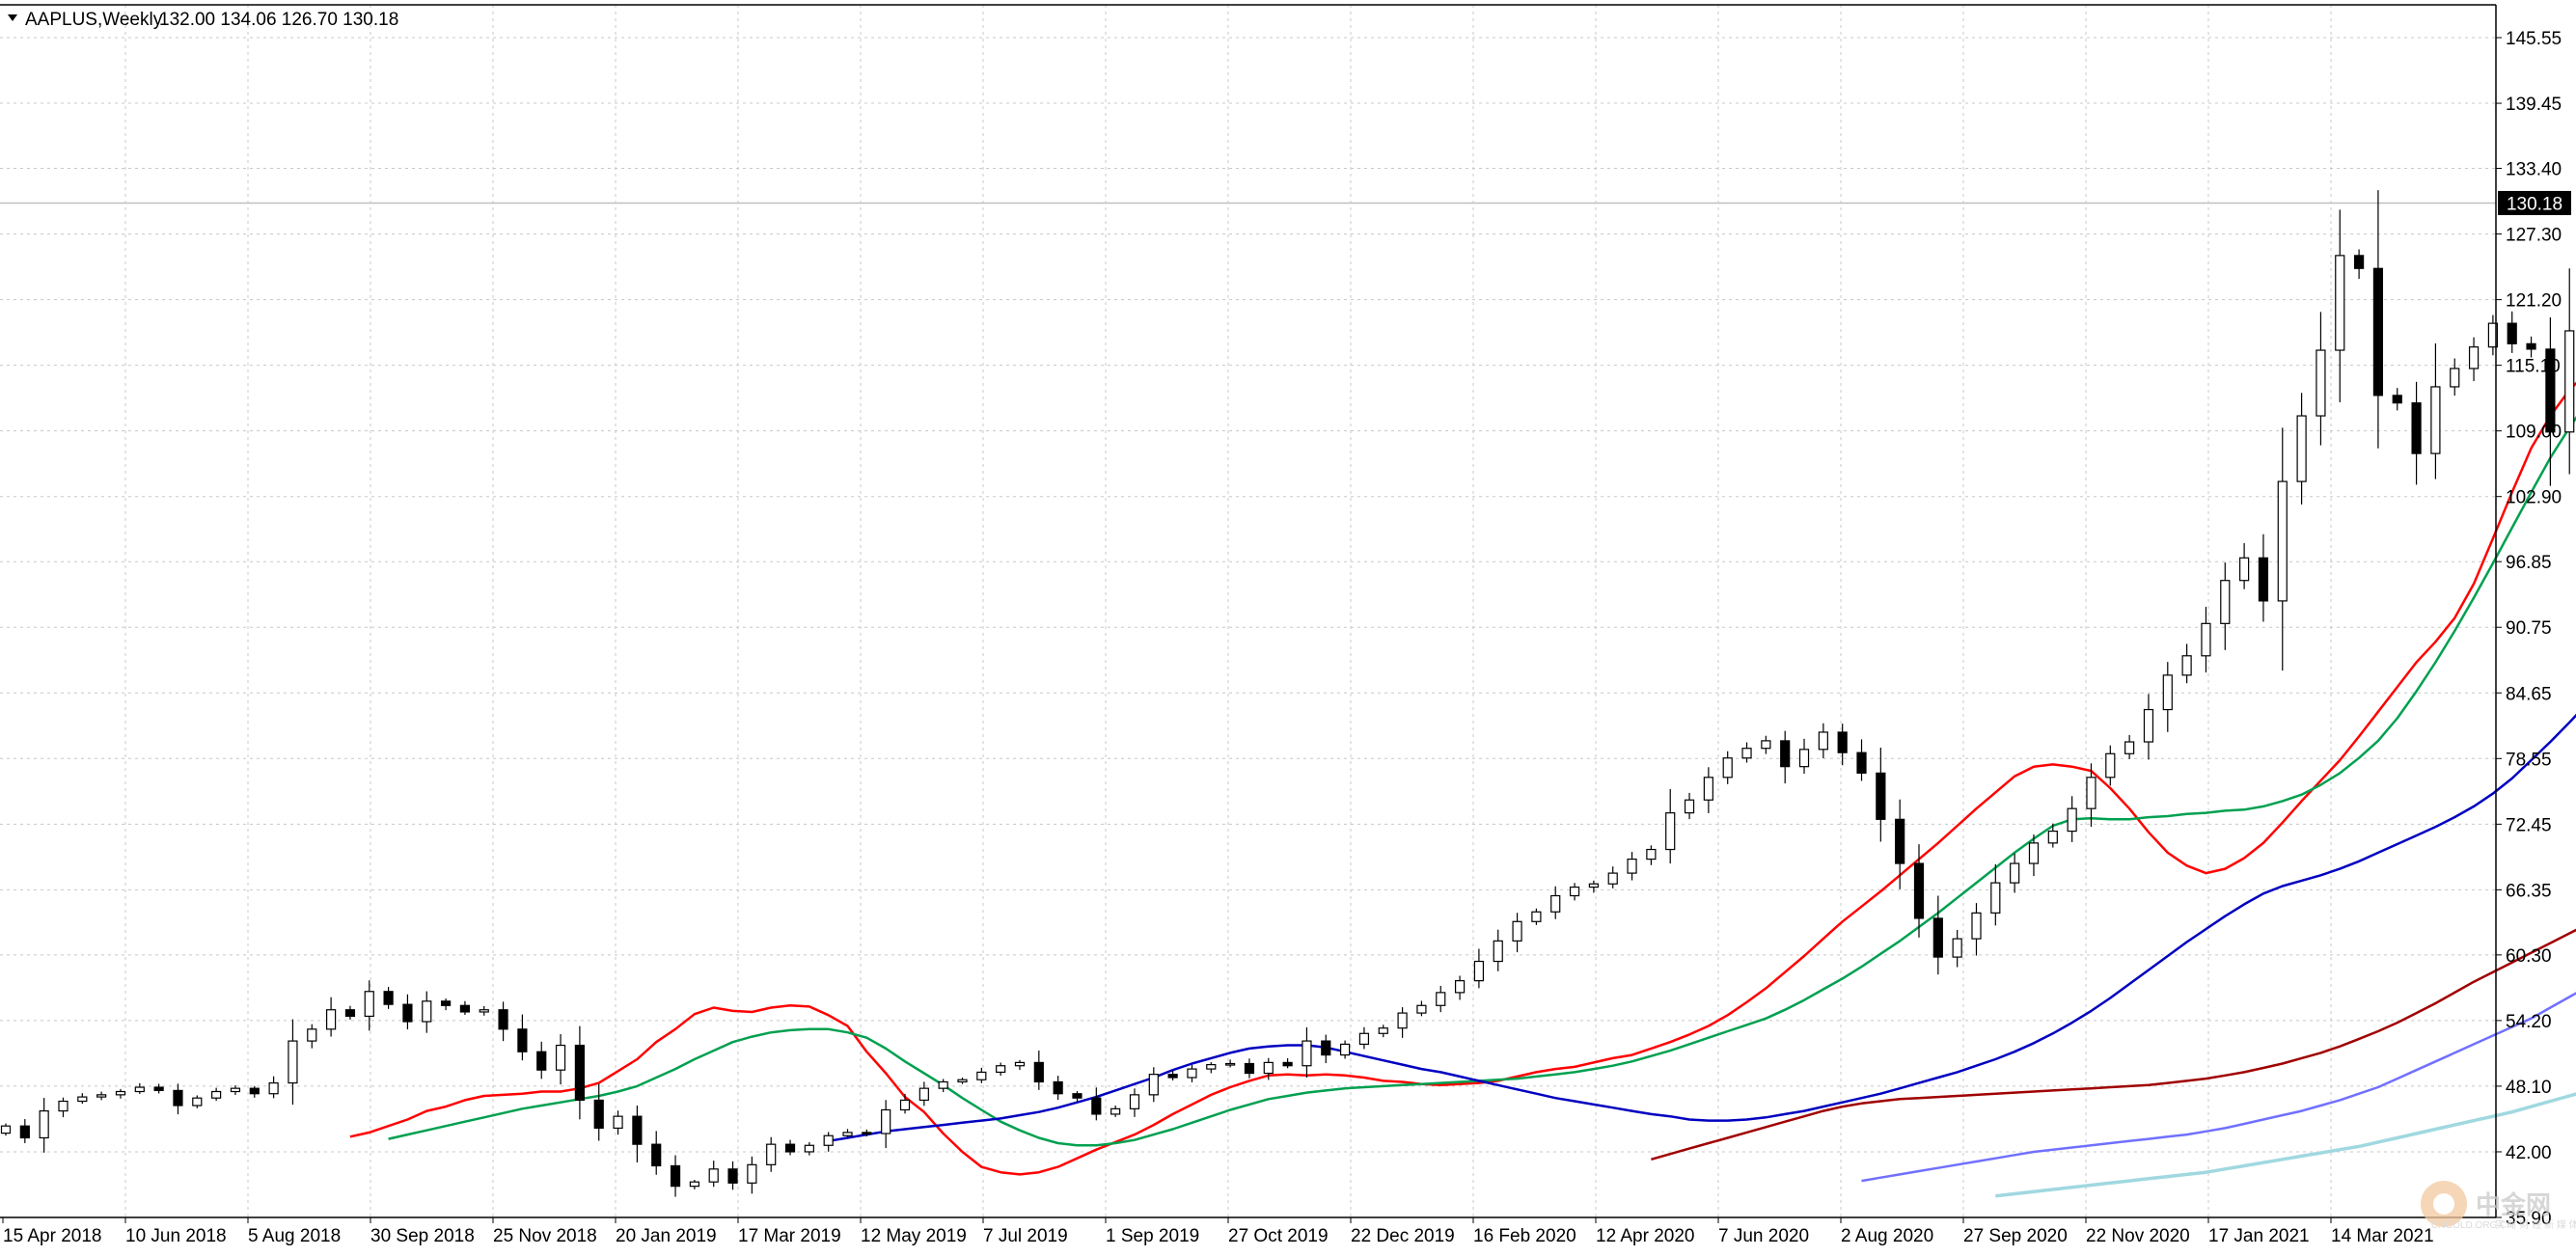  Describe the element at coordinates (2534, 39) in the screenshot. I see `price-tick-label: 145.55` at that location.